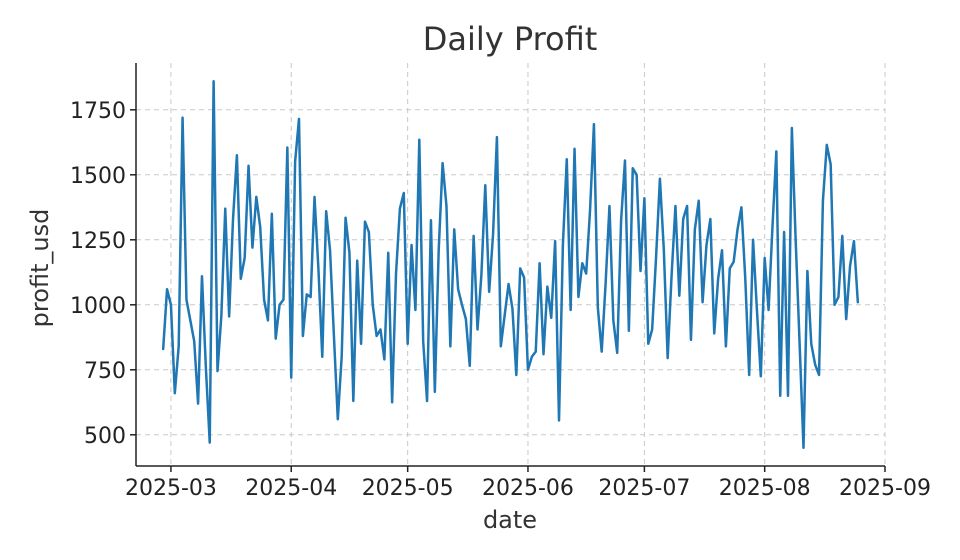 The height and width of the screenshot is (560, 960). What do you see at coordinates (40, 268) in the screenshot?
I see `y-axis-label: profit_usd` at bounding box center [40, 268].